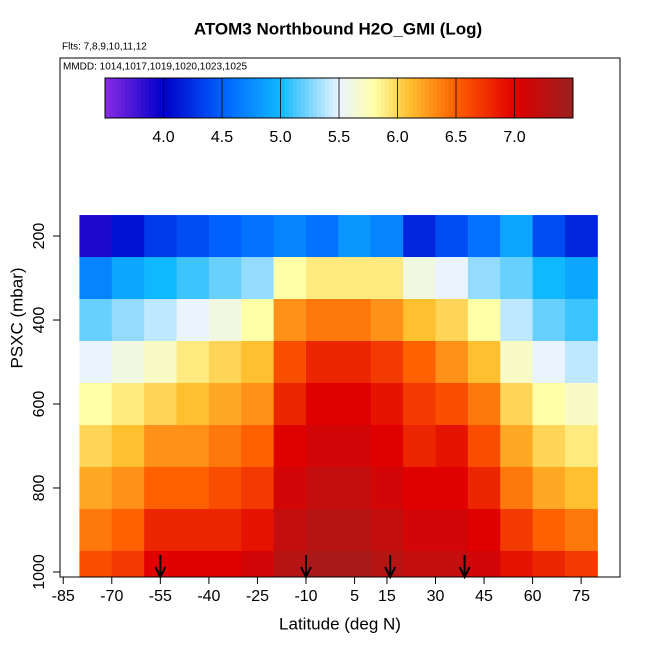 This screenshot has height=650, width=650. Describe the element at coordinates (533, 596) in the screenshot. I see `x-tick-label: 60` at that location.